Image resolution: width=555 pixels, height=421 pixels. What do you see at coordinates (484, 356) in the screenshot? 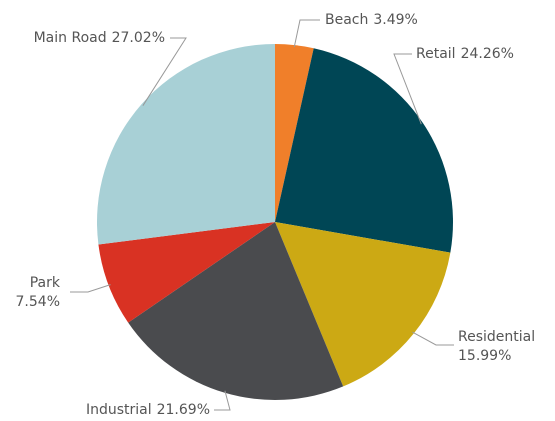
I see `slice-value-label: 15.99%` at bounding box center [484, 356].